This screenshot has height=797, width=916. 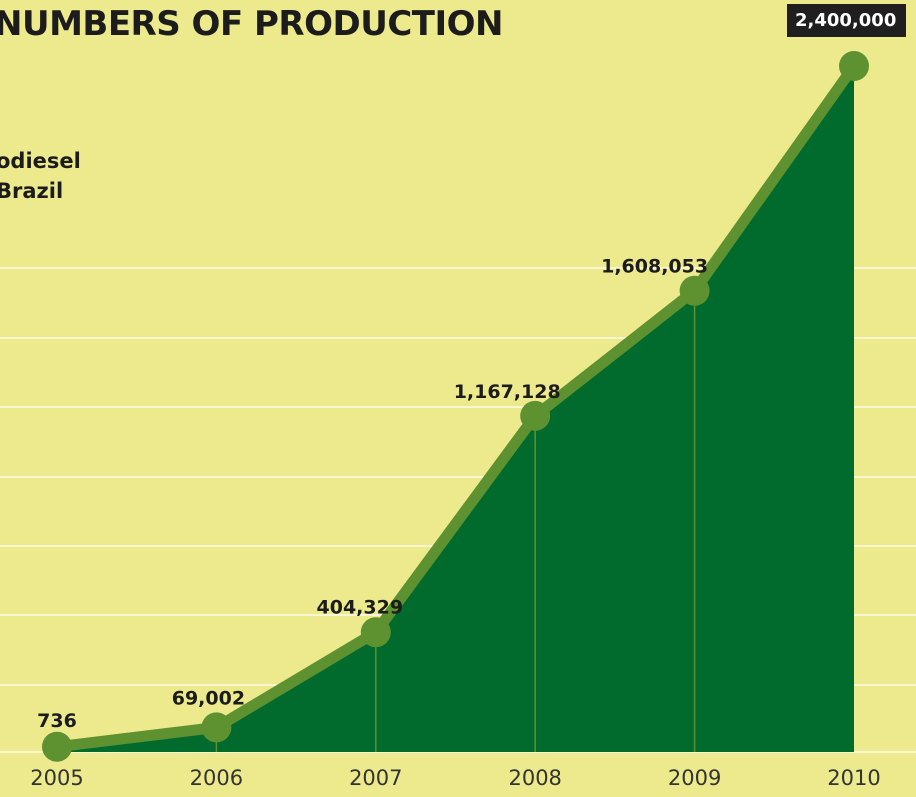 I want to click on data-point-2007, so click(x=375, y=632).